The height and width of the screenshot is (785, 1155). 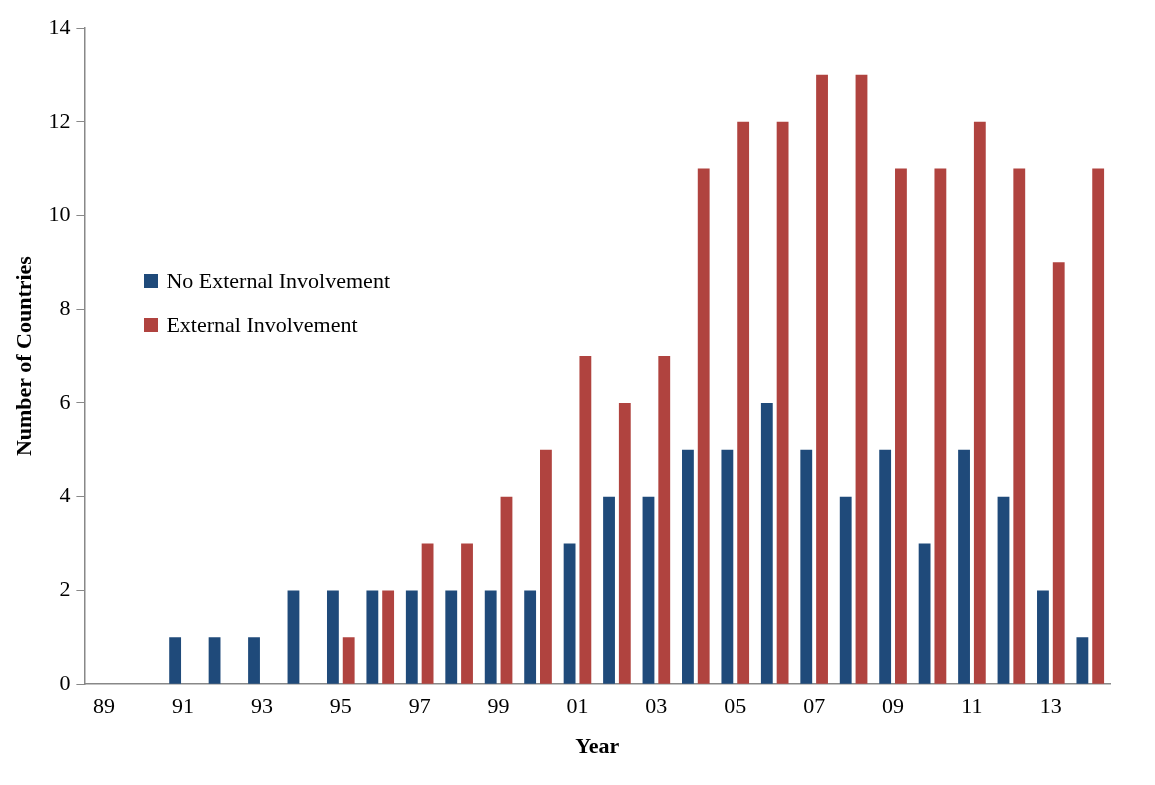 I want to click on x-tick-label: 03, so click(x=656, y=706).